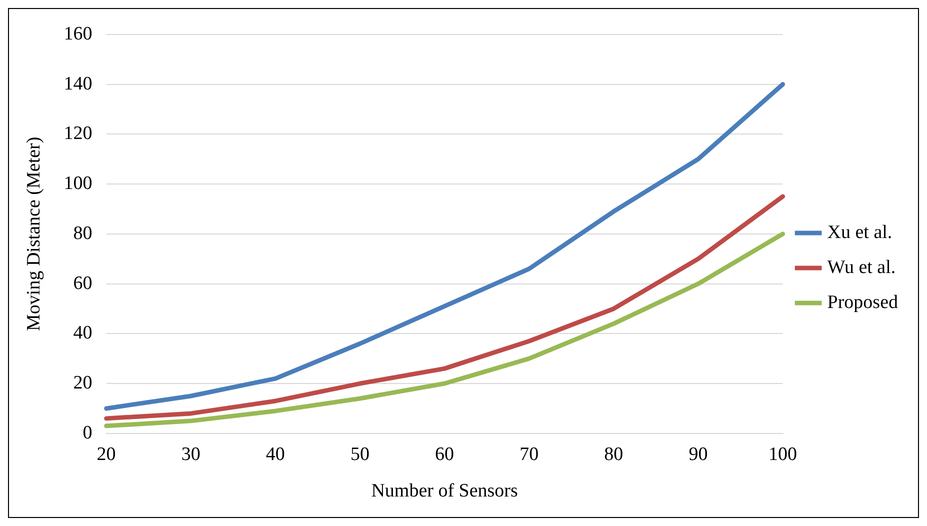  Describe the element at coordinates (78, 33) in the screenshot. I see `y-tick-label: 160` at that location.